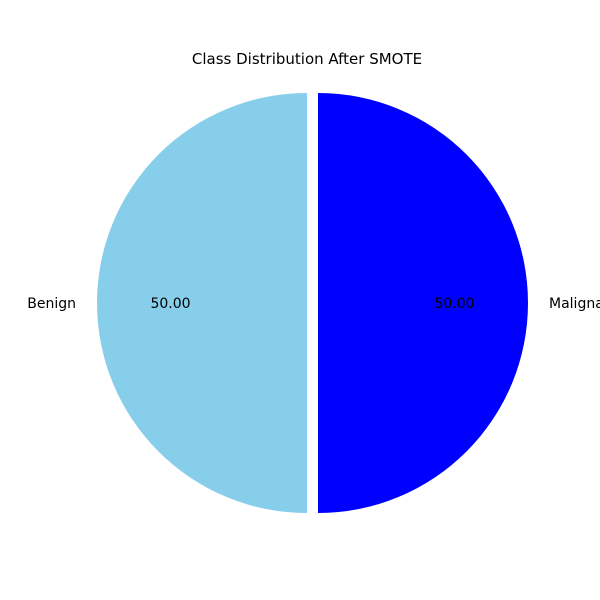 This screenshot has height=600, width=600. Describe the element at coordinates (574, 304) in the screenshot. I see `slice-label-malignant: Malignant` at that location.